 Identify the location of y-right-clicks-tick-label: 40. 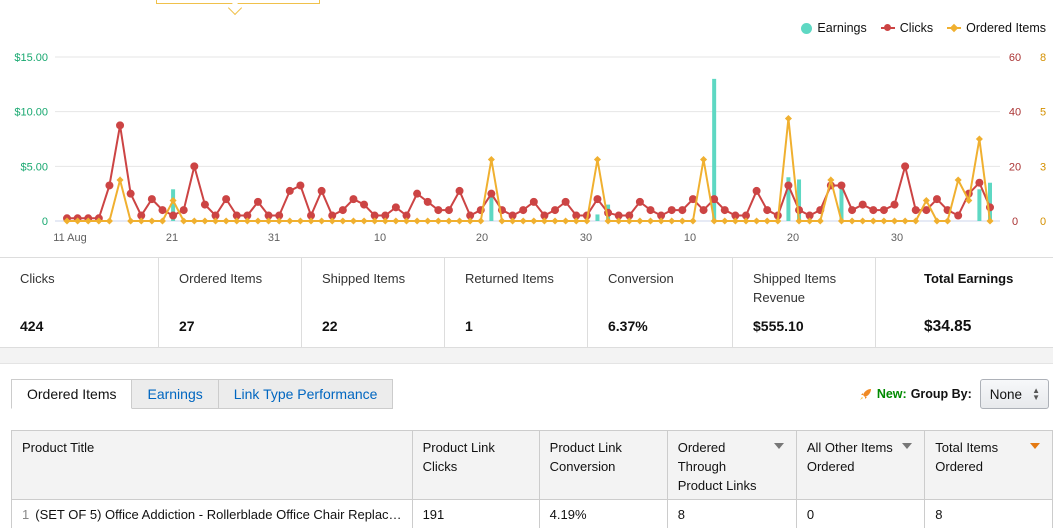
(1015, 113).